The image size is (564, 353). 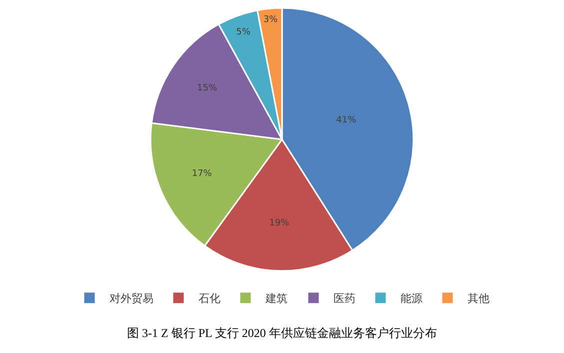 I want to click on caption: 图 3-1 Z 银行 PL 支行 2020 年供应链金融业务客户行业分布, so click(x=282, y=333).